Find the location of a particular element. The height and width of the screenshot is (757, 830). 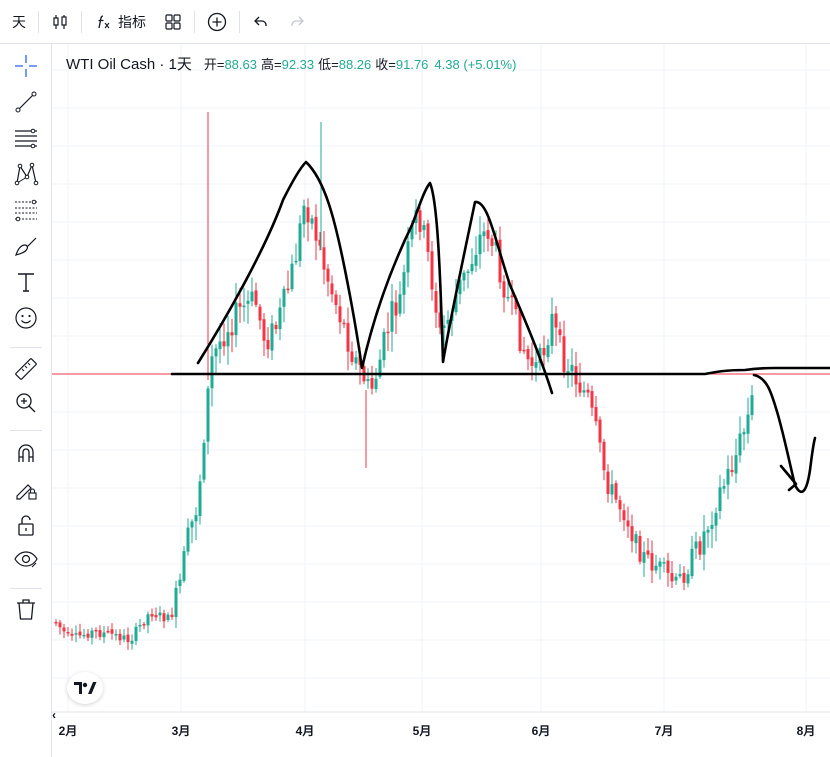

fib-icon is located at coordinates (26, 212).